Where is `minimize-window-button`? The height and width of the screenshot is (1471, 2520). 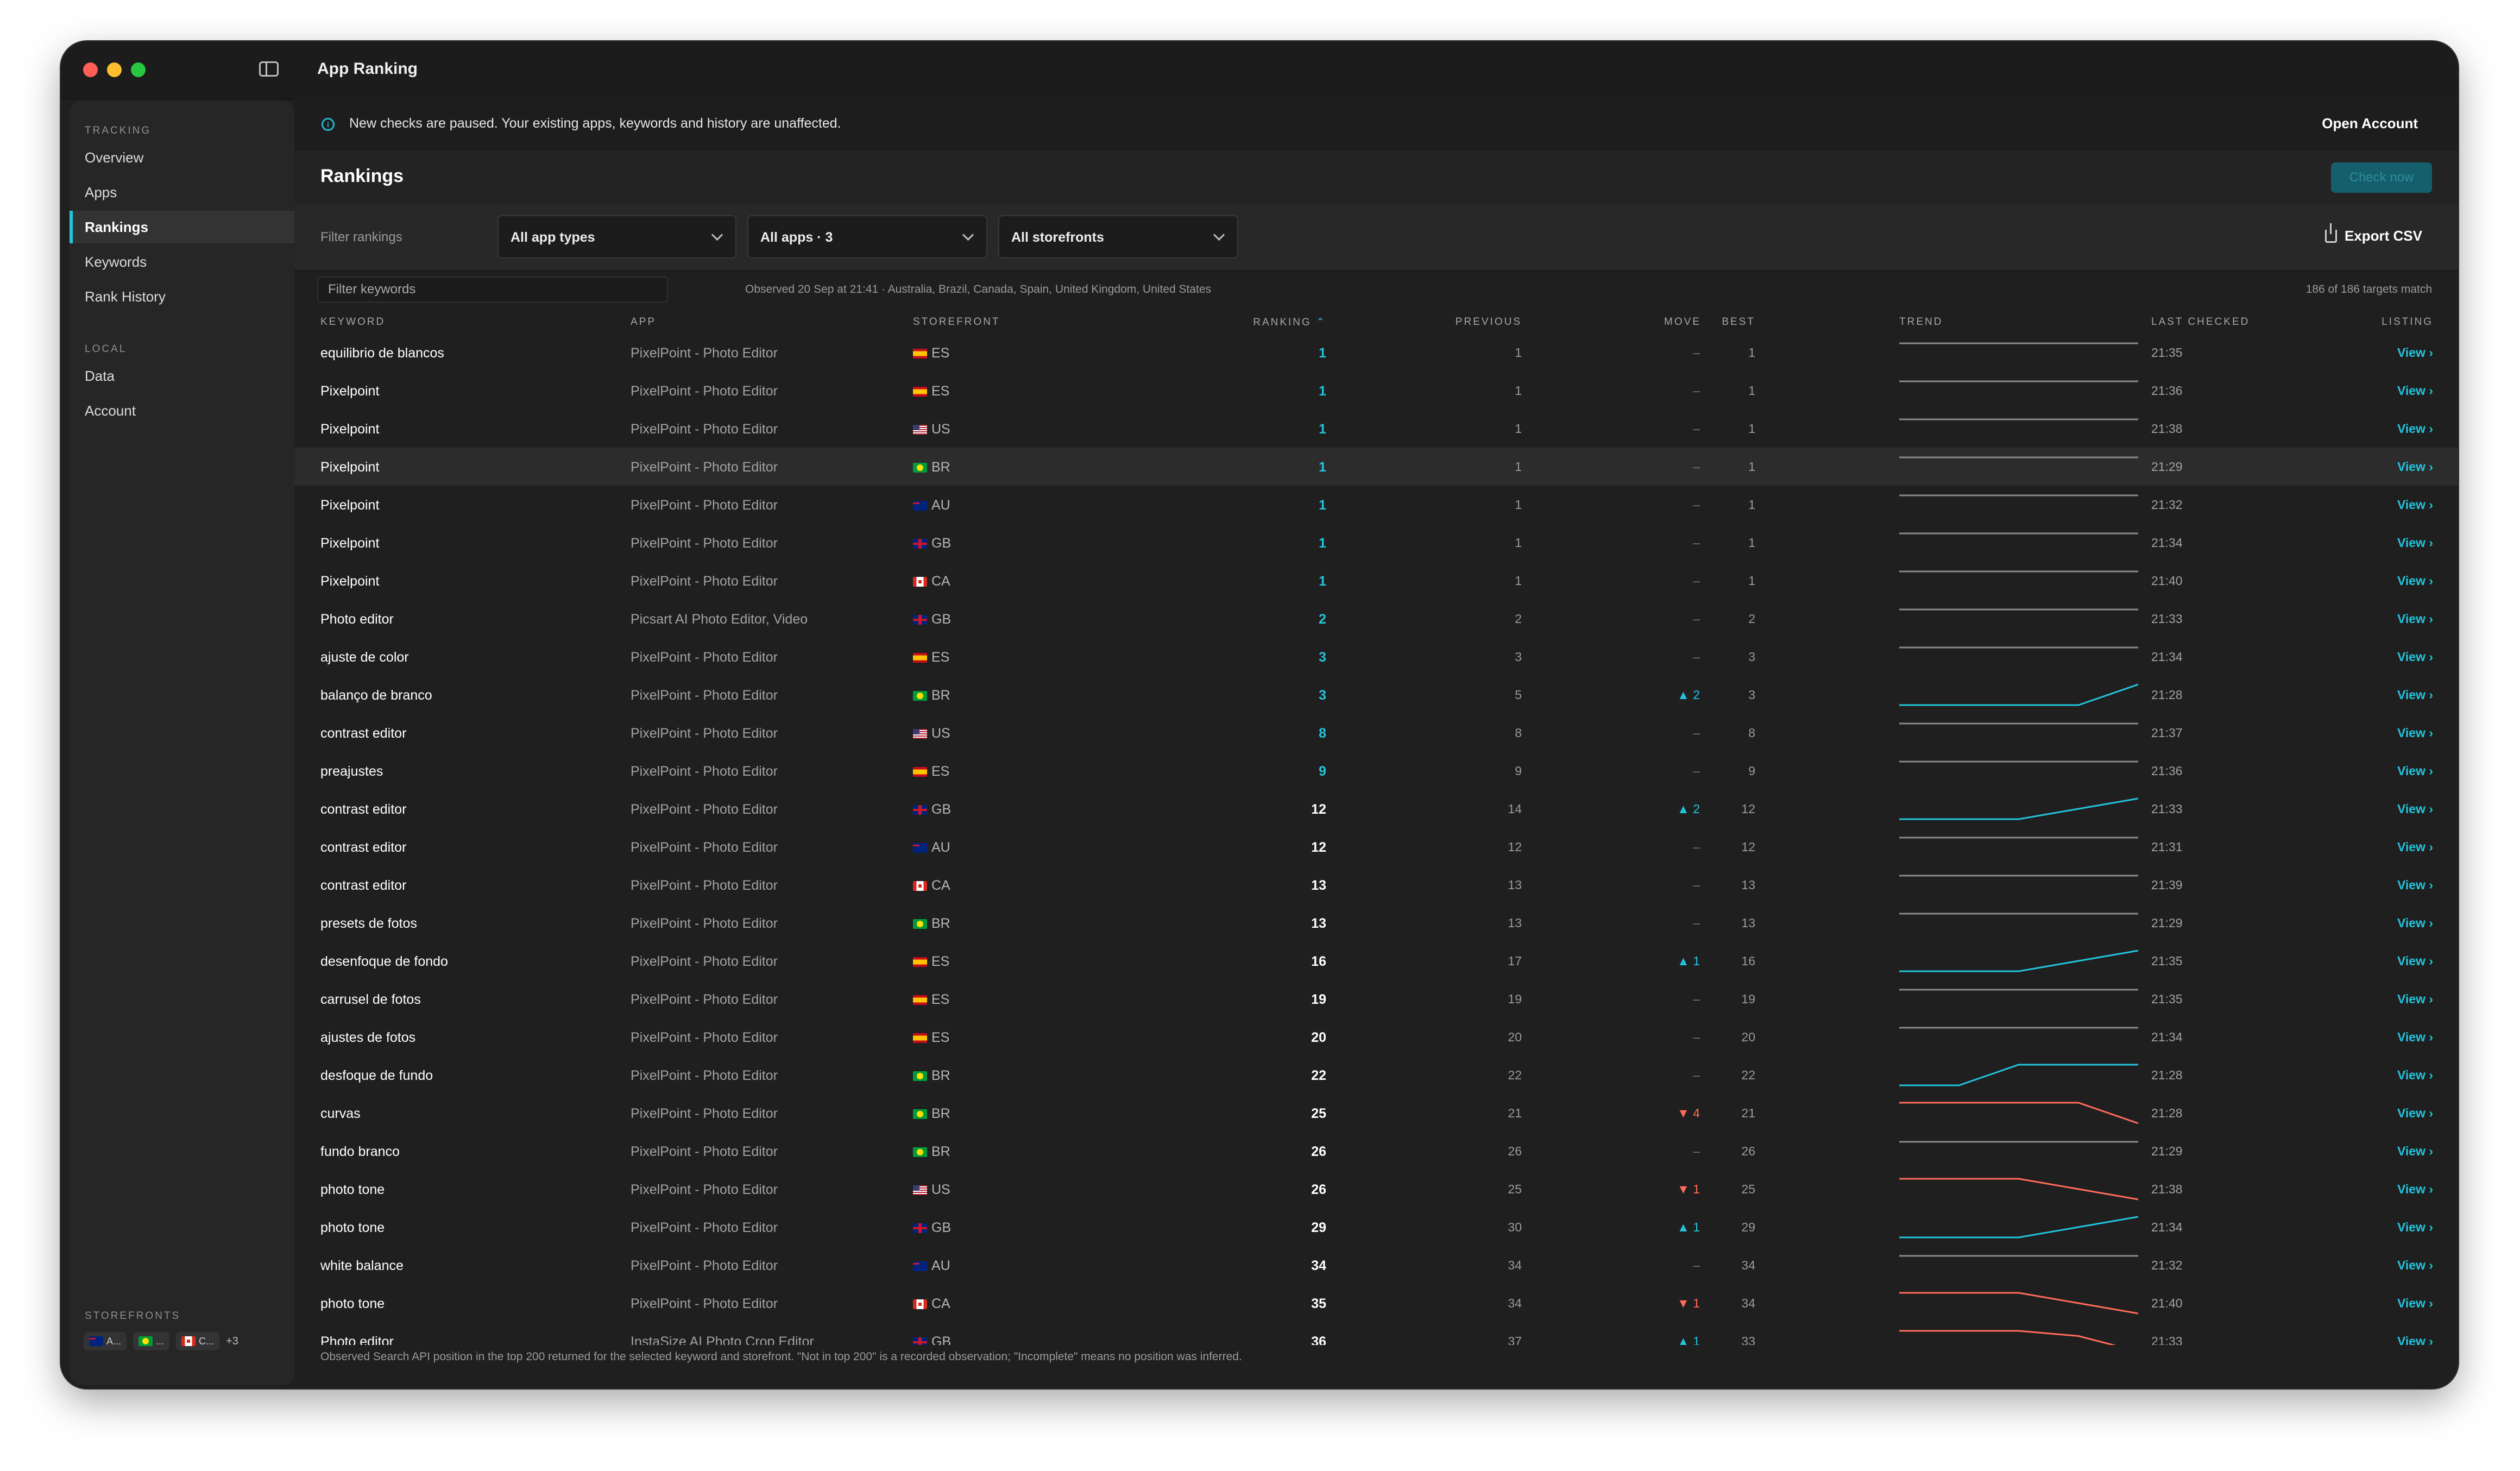 minimize-window-button is located at coordinates (114, 69).